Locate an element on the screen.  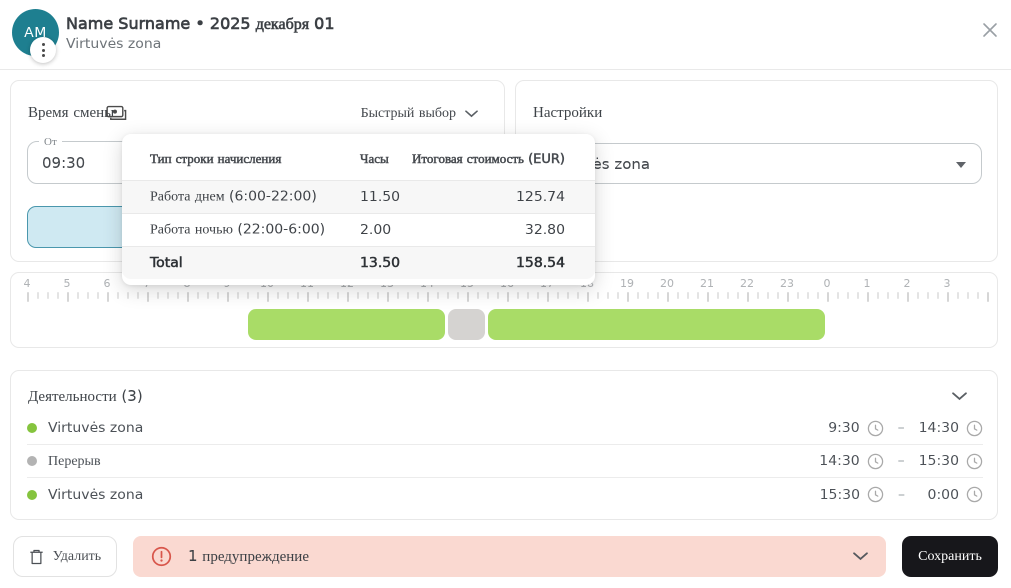
activity-end-time: 0:00 is located at coordinates (943, 494).